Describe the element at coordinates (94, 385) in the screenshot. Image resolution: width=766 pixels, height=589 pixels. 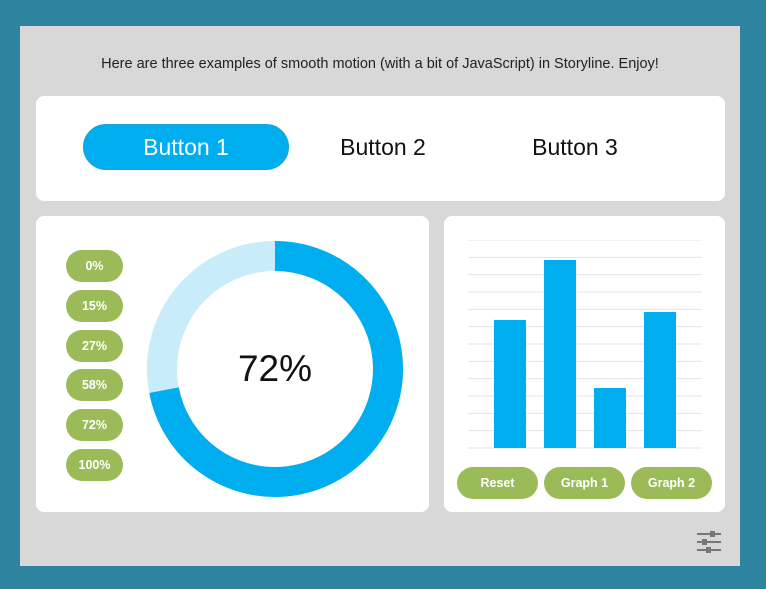
I see `percent-button-58: 58%` at that location.